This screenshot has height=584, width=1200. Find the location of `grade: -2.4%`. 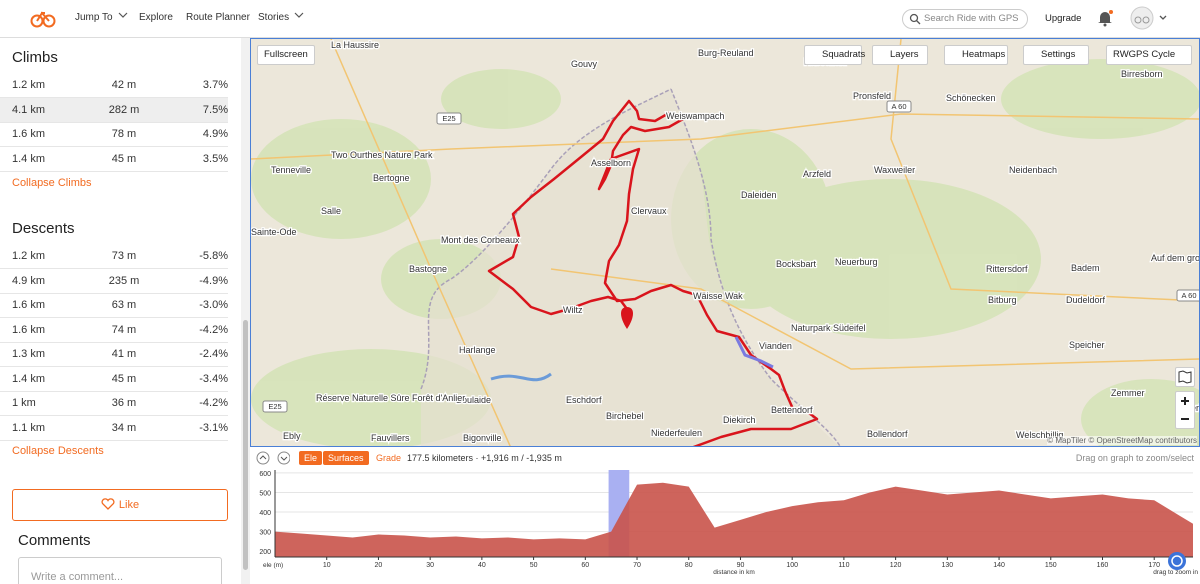

grade: -2.4% is located at coordinates (213, 354).